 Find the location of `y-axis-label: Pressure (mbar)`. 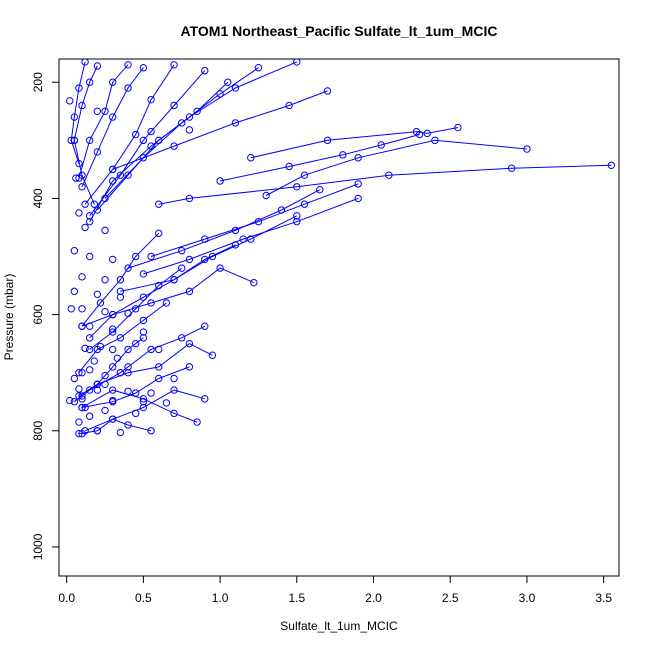

y-axis-label: Pressure (mbar) is located at coordinates (9, 317).